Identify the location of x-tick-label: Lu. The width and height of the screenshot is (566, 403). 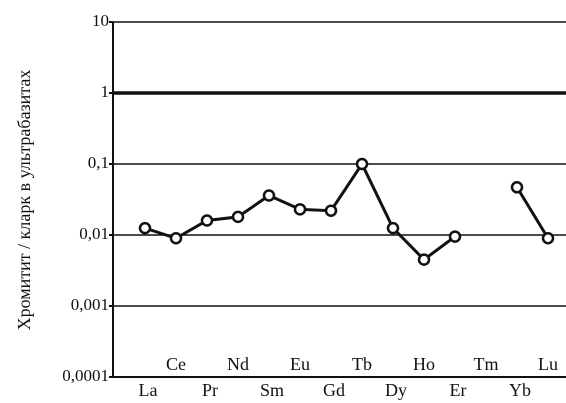
(548, 364).